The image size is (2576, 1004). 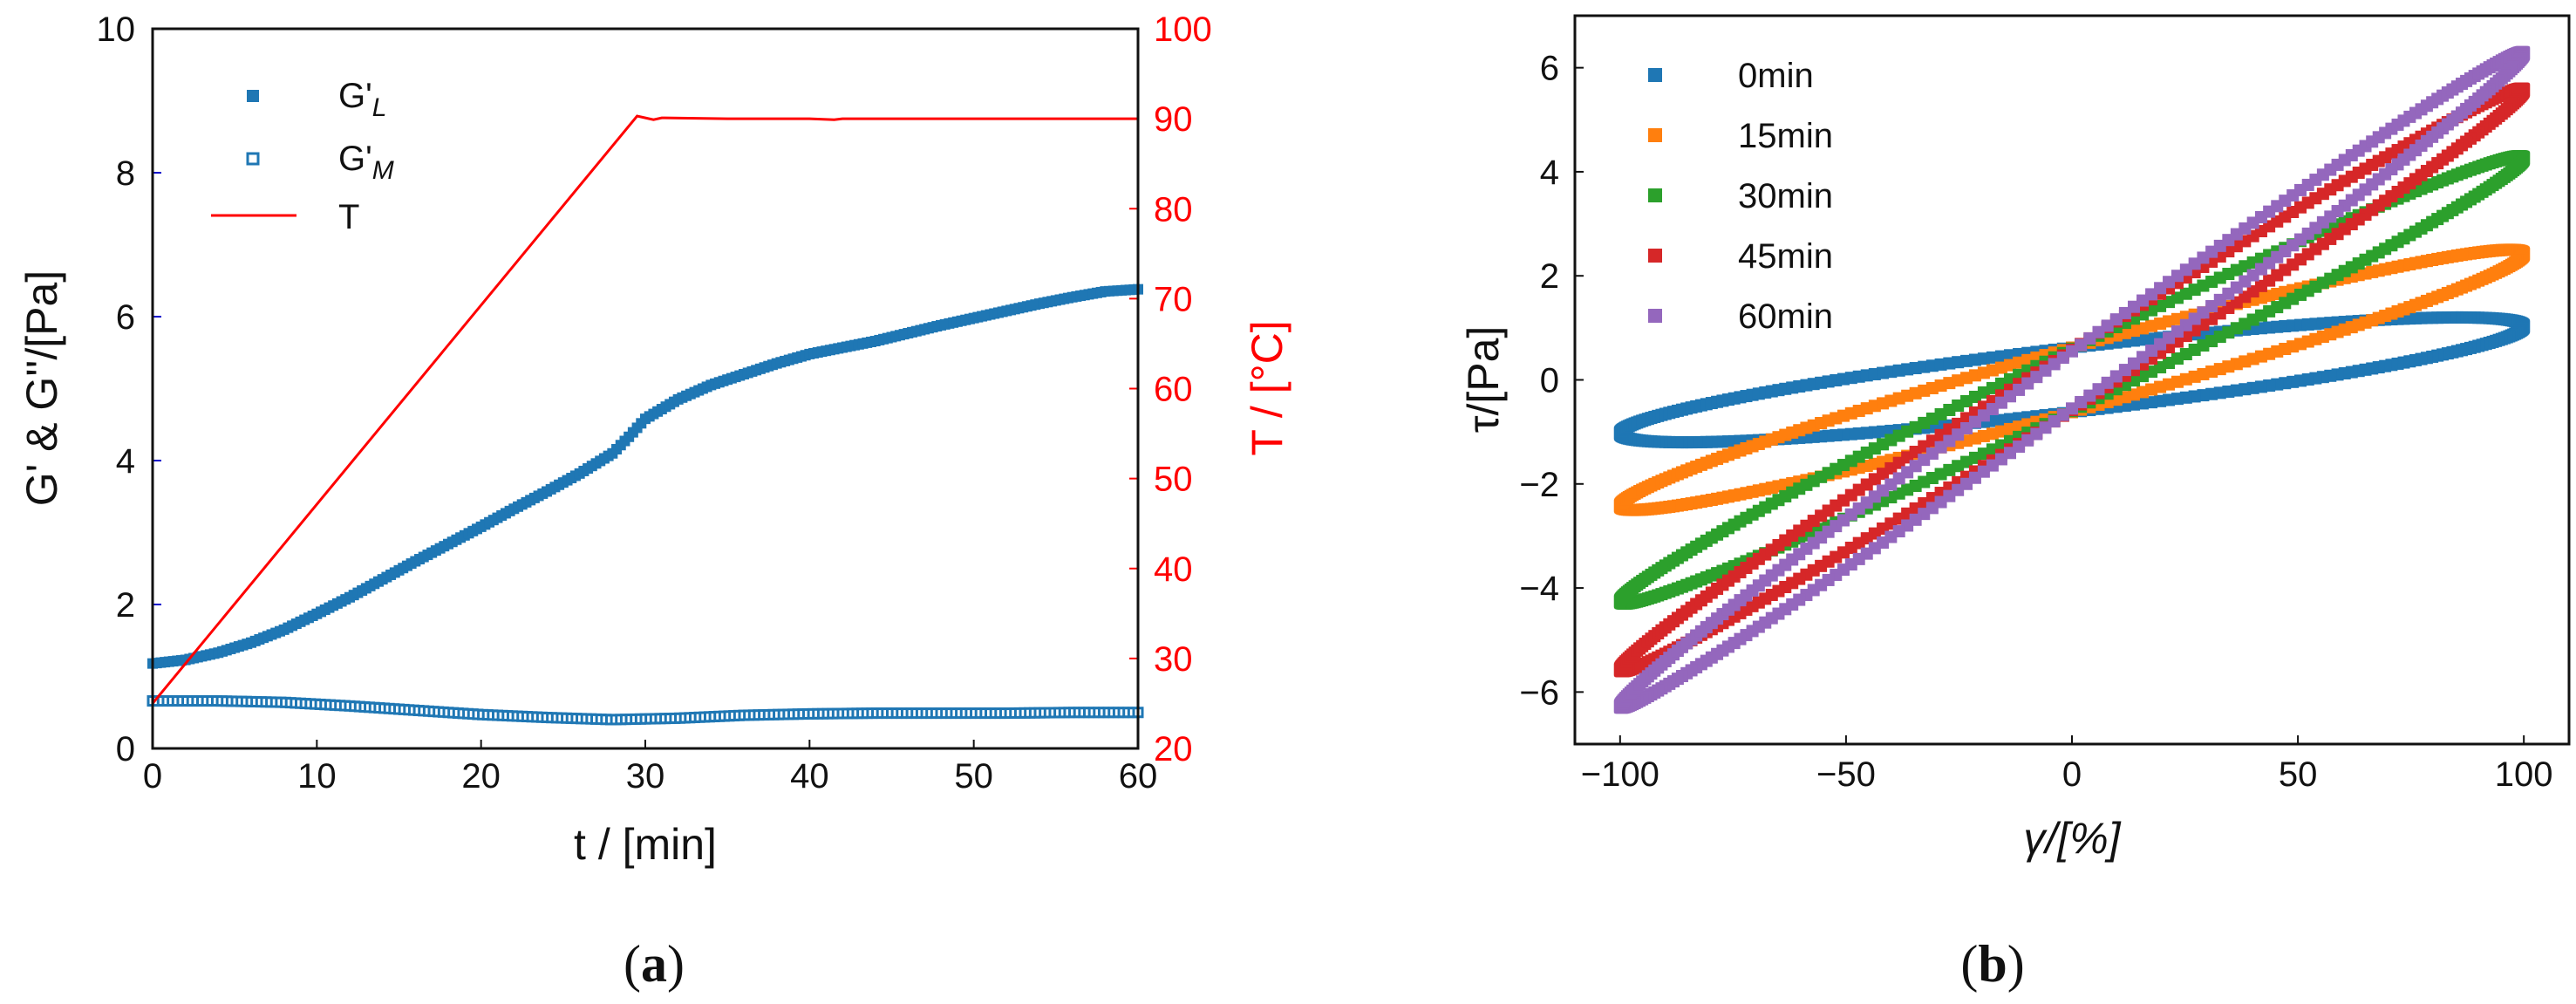 I want to click on y-right-tick-label: 40, so click(x=1173, y=570).